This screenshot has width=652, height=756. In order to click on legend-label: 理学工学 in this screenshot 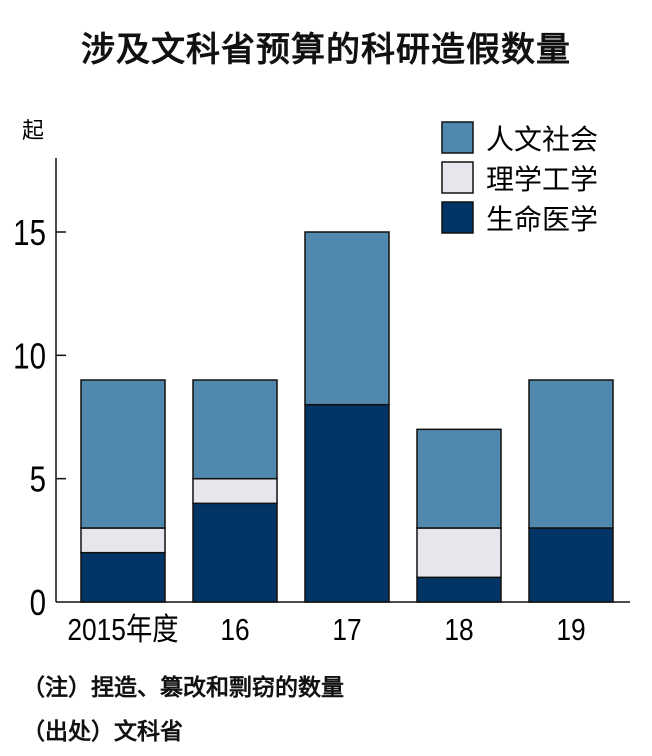, I will do `click(542, 179)`.